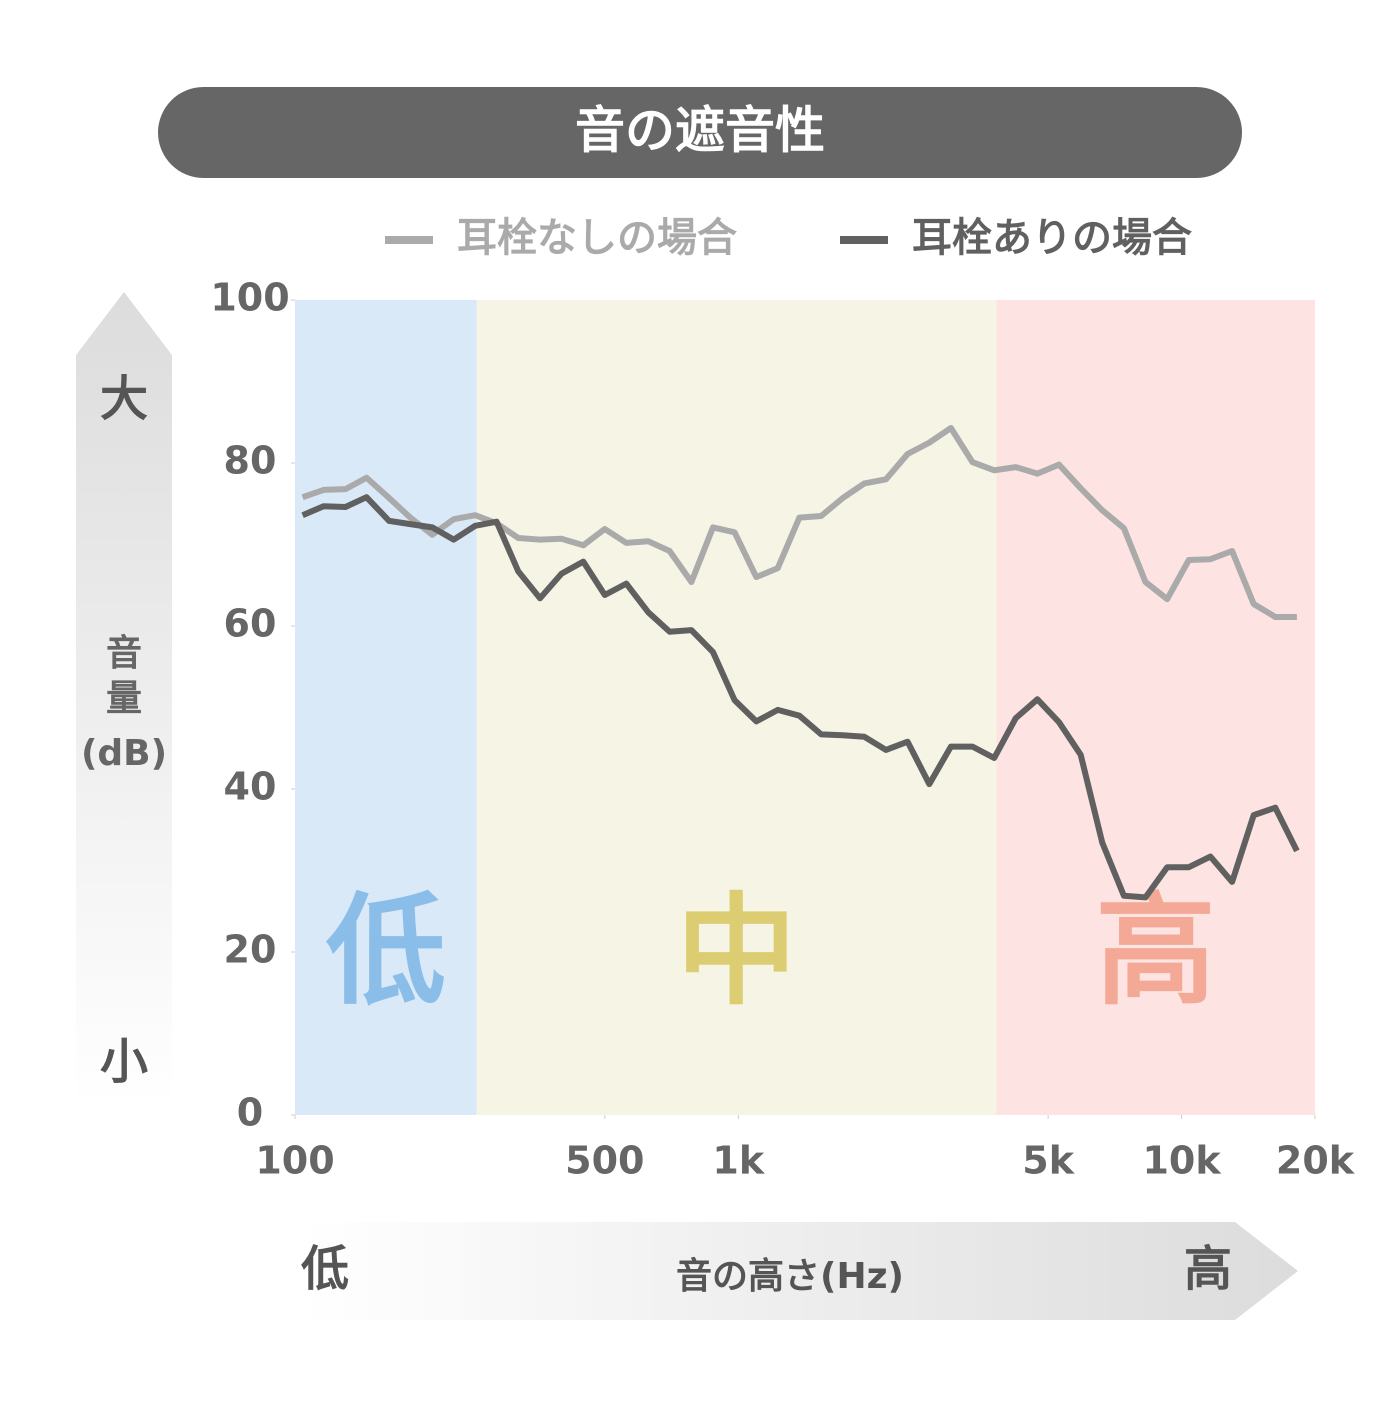  I want to click on band-label: 低, so click(386, 952).